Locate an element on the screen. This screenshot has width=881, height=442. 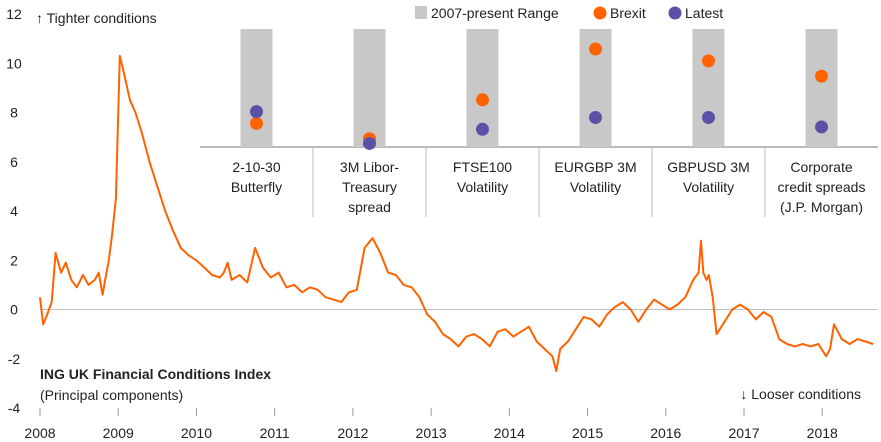
category-label: FTSE100 is located at coordinates (482, 167).